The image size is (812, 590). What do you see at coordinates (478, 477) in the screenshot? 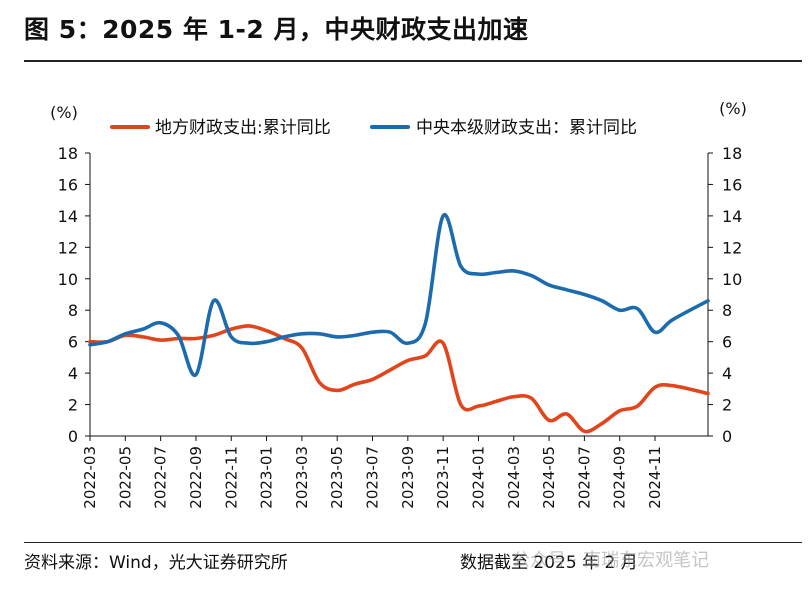
I see `x-tick-label: 2024-01` at bounding box center [478, 477].